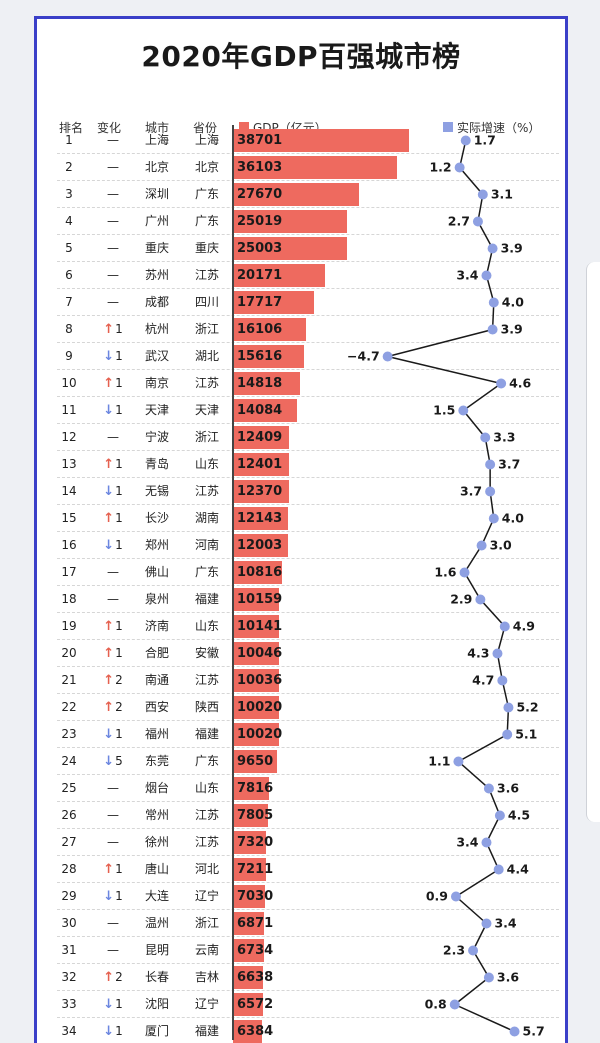 The image size is (600, 1043). I want to click on rank-cell: 31, so click(69, 950).